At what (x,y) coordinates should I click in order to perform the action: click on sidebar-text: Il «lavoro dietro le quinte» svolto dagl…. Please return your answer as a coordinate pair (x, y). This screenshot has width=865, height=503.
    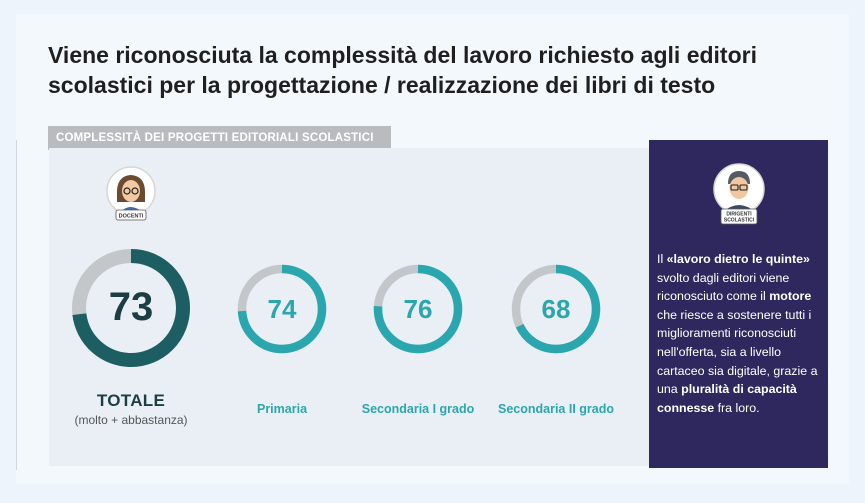
    Looking at the image, I should click on (741, 333).